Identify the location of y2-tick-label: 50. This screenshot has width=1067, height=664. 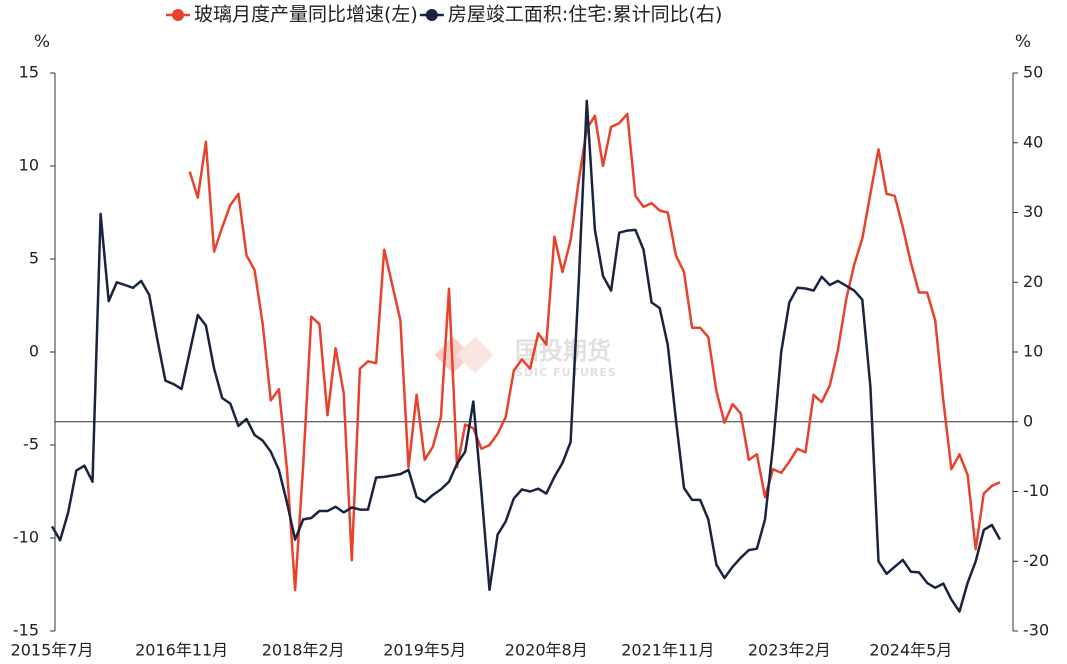
(1033, 72).